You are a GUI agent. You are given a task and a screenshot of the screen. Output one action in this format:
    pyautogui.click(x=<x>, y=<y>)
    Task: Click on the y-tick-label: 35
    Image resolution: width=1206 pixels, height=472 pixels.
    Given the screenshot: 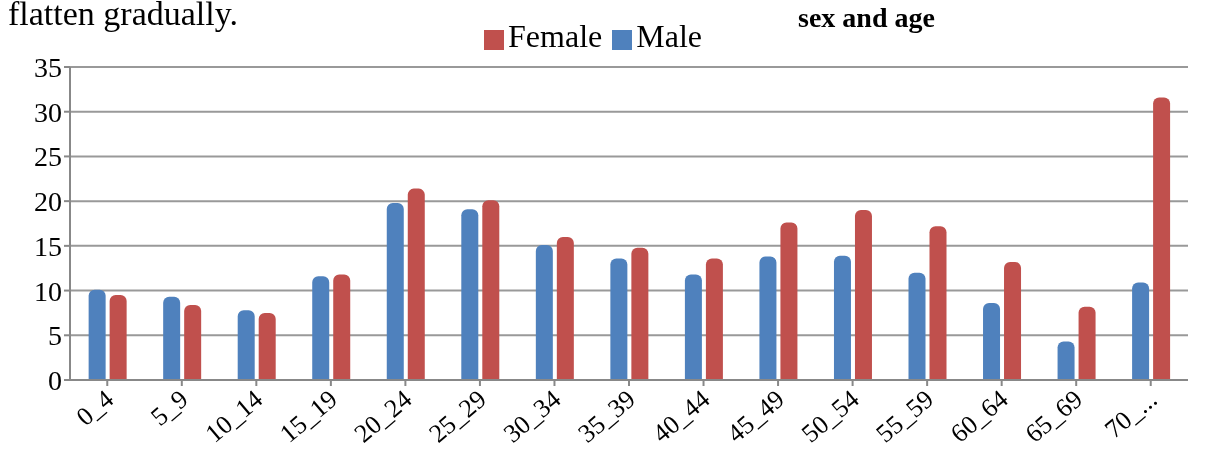 What is the action you would take?
    pyautogui.click(x=48, y=67)
    